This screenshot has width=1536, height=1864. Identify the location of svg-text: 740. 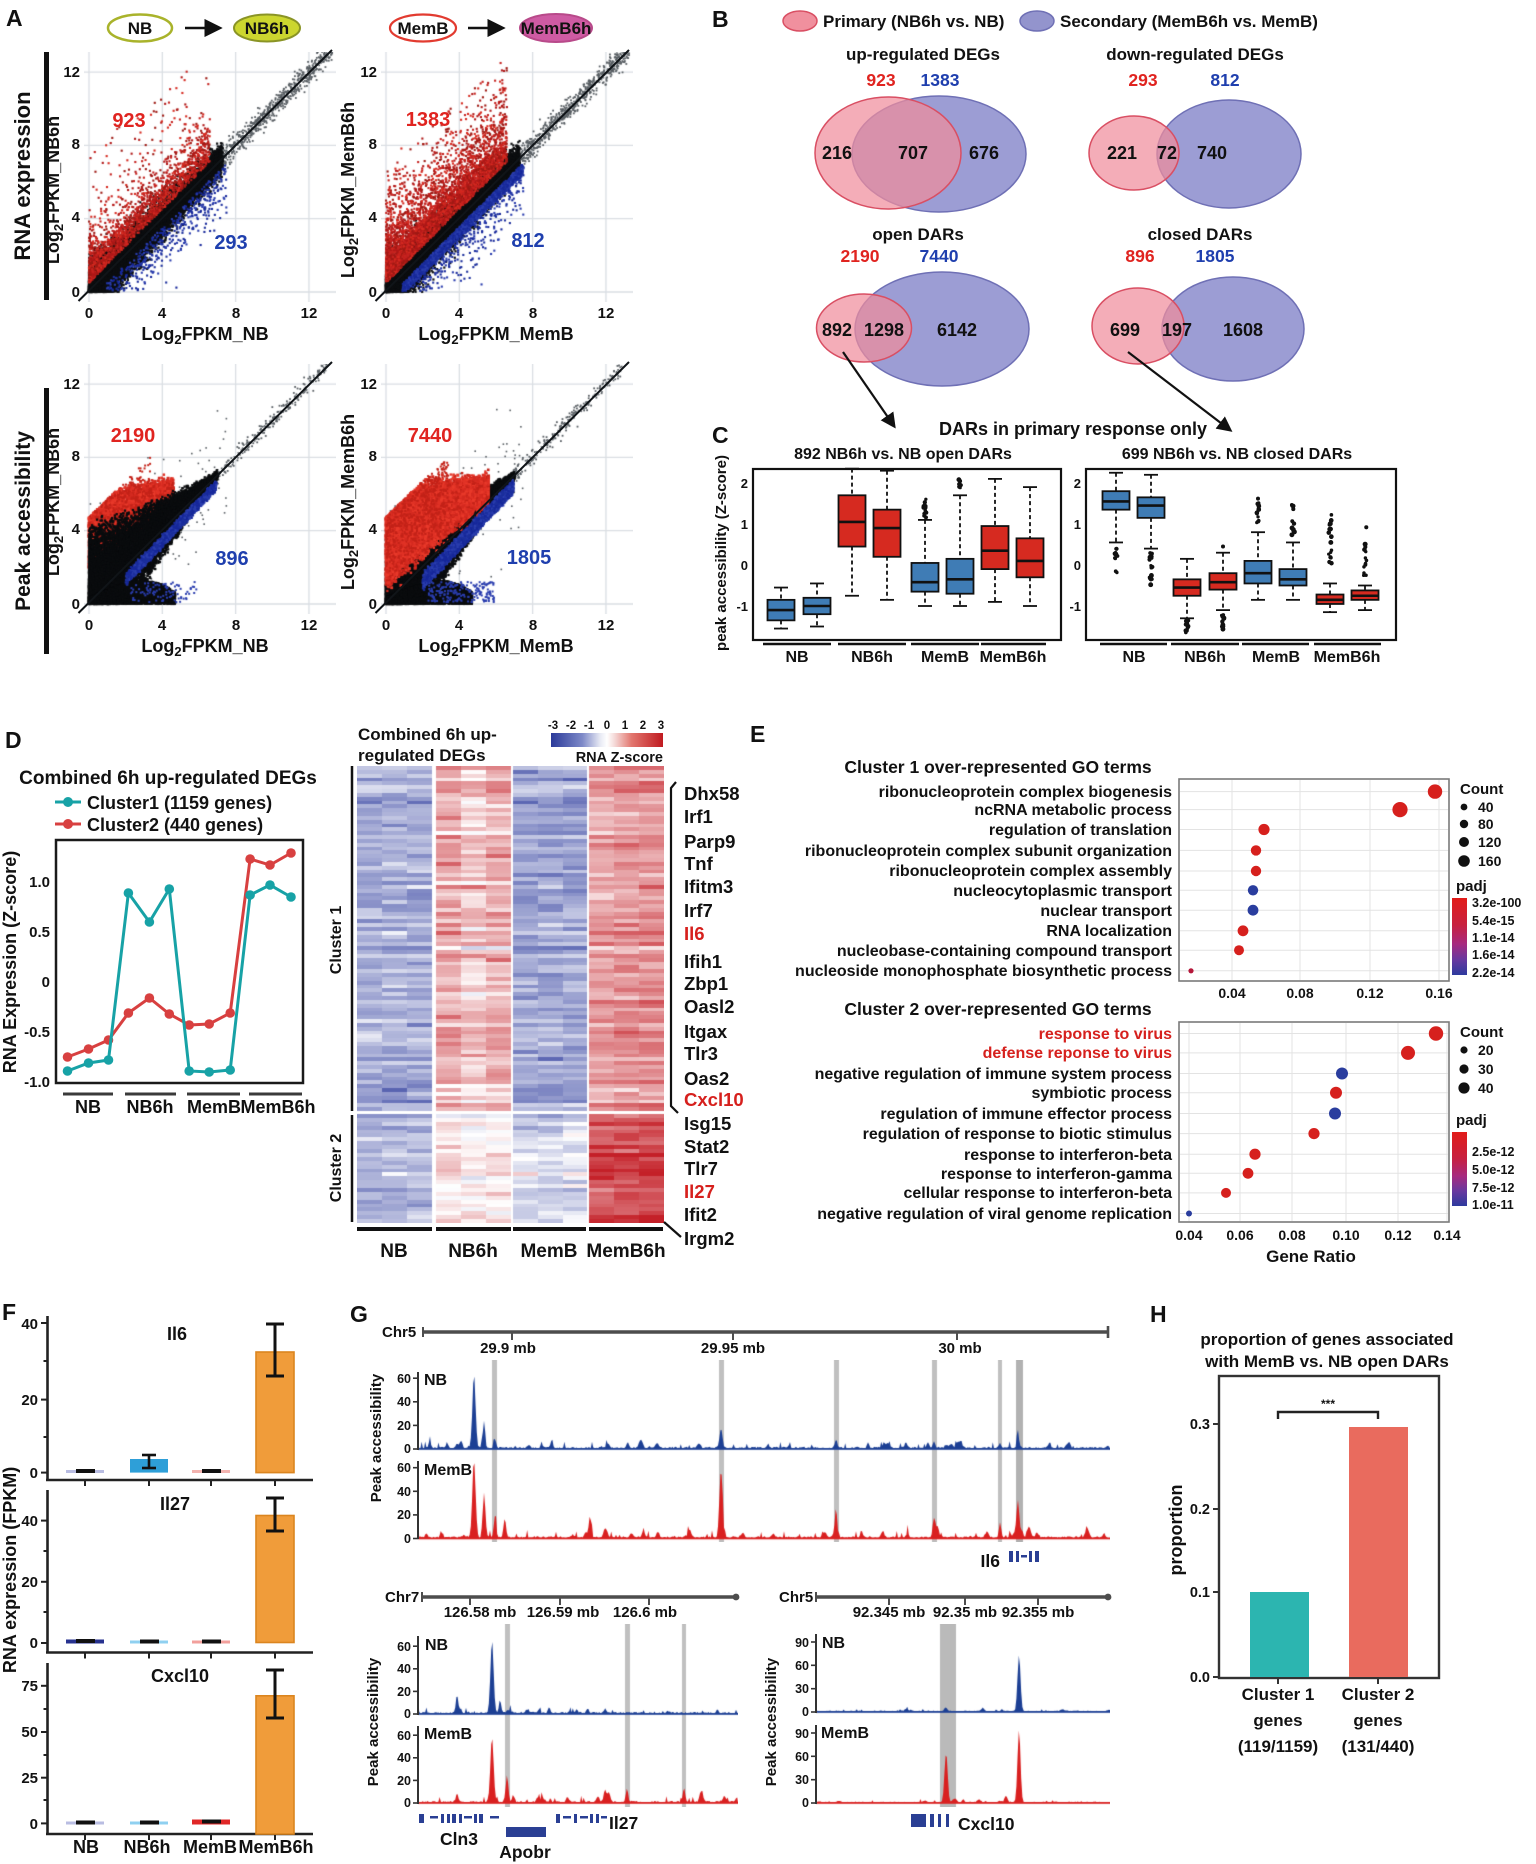
(1212, 153).